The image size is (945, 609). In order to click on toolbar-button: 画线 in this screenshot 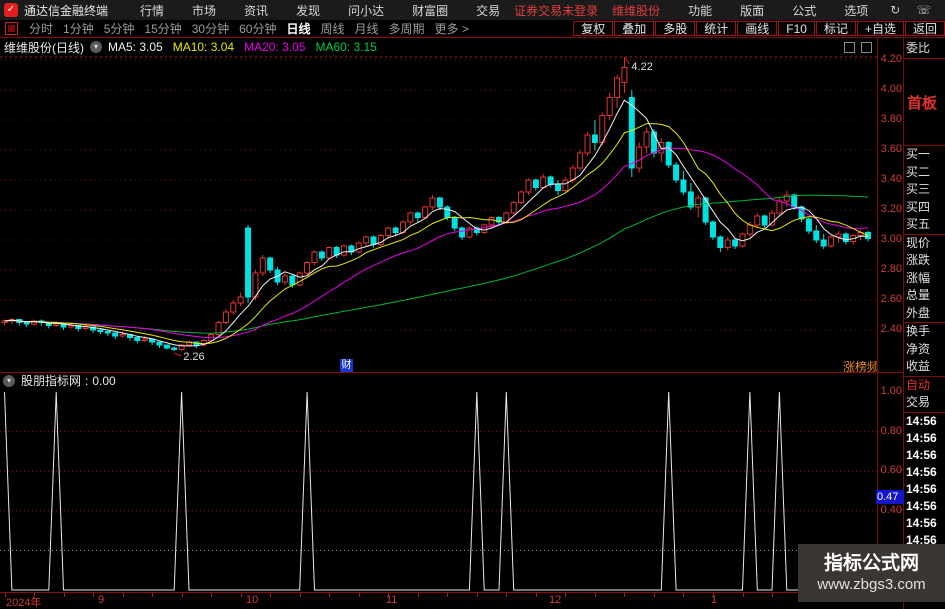, I will do `click(757, 28)`.